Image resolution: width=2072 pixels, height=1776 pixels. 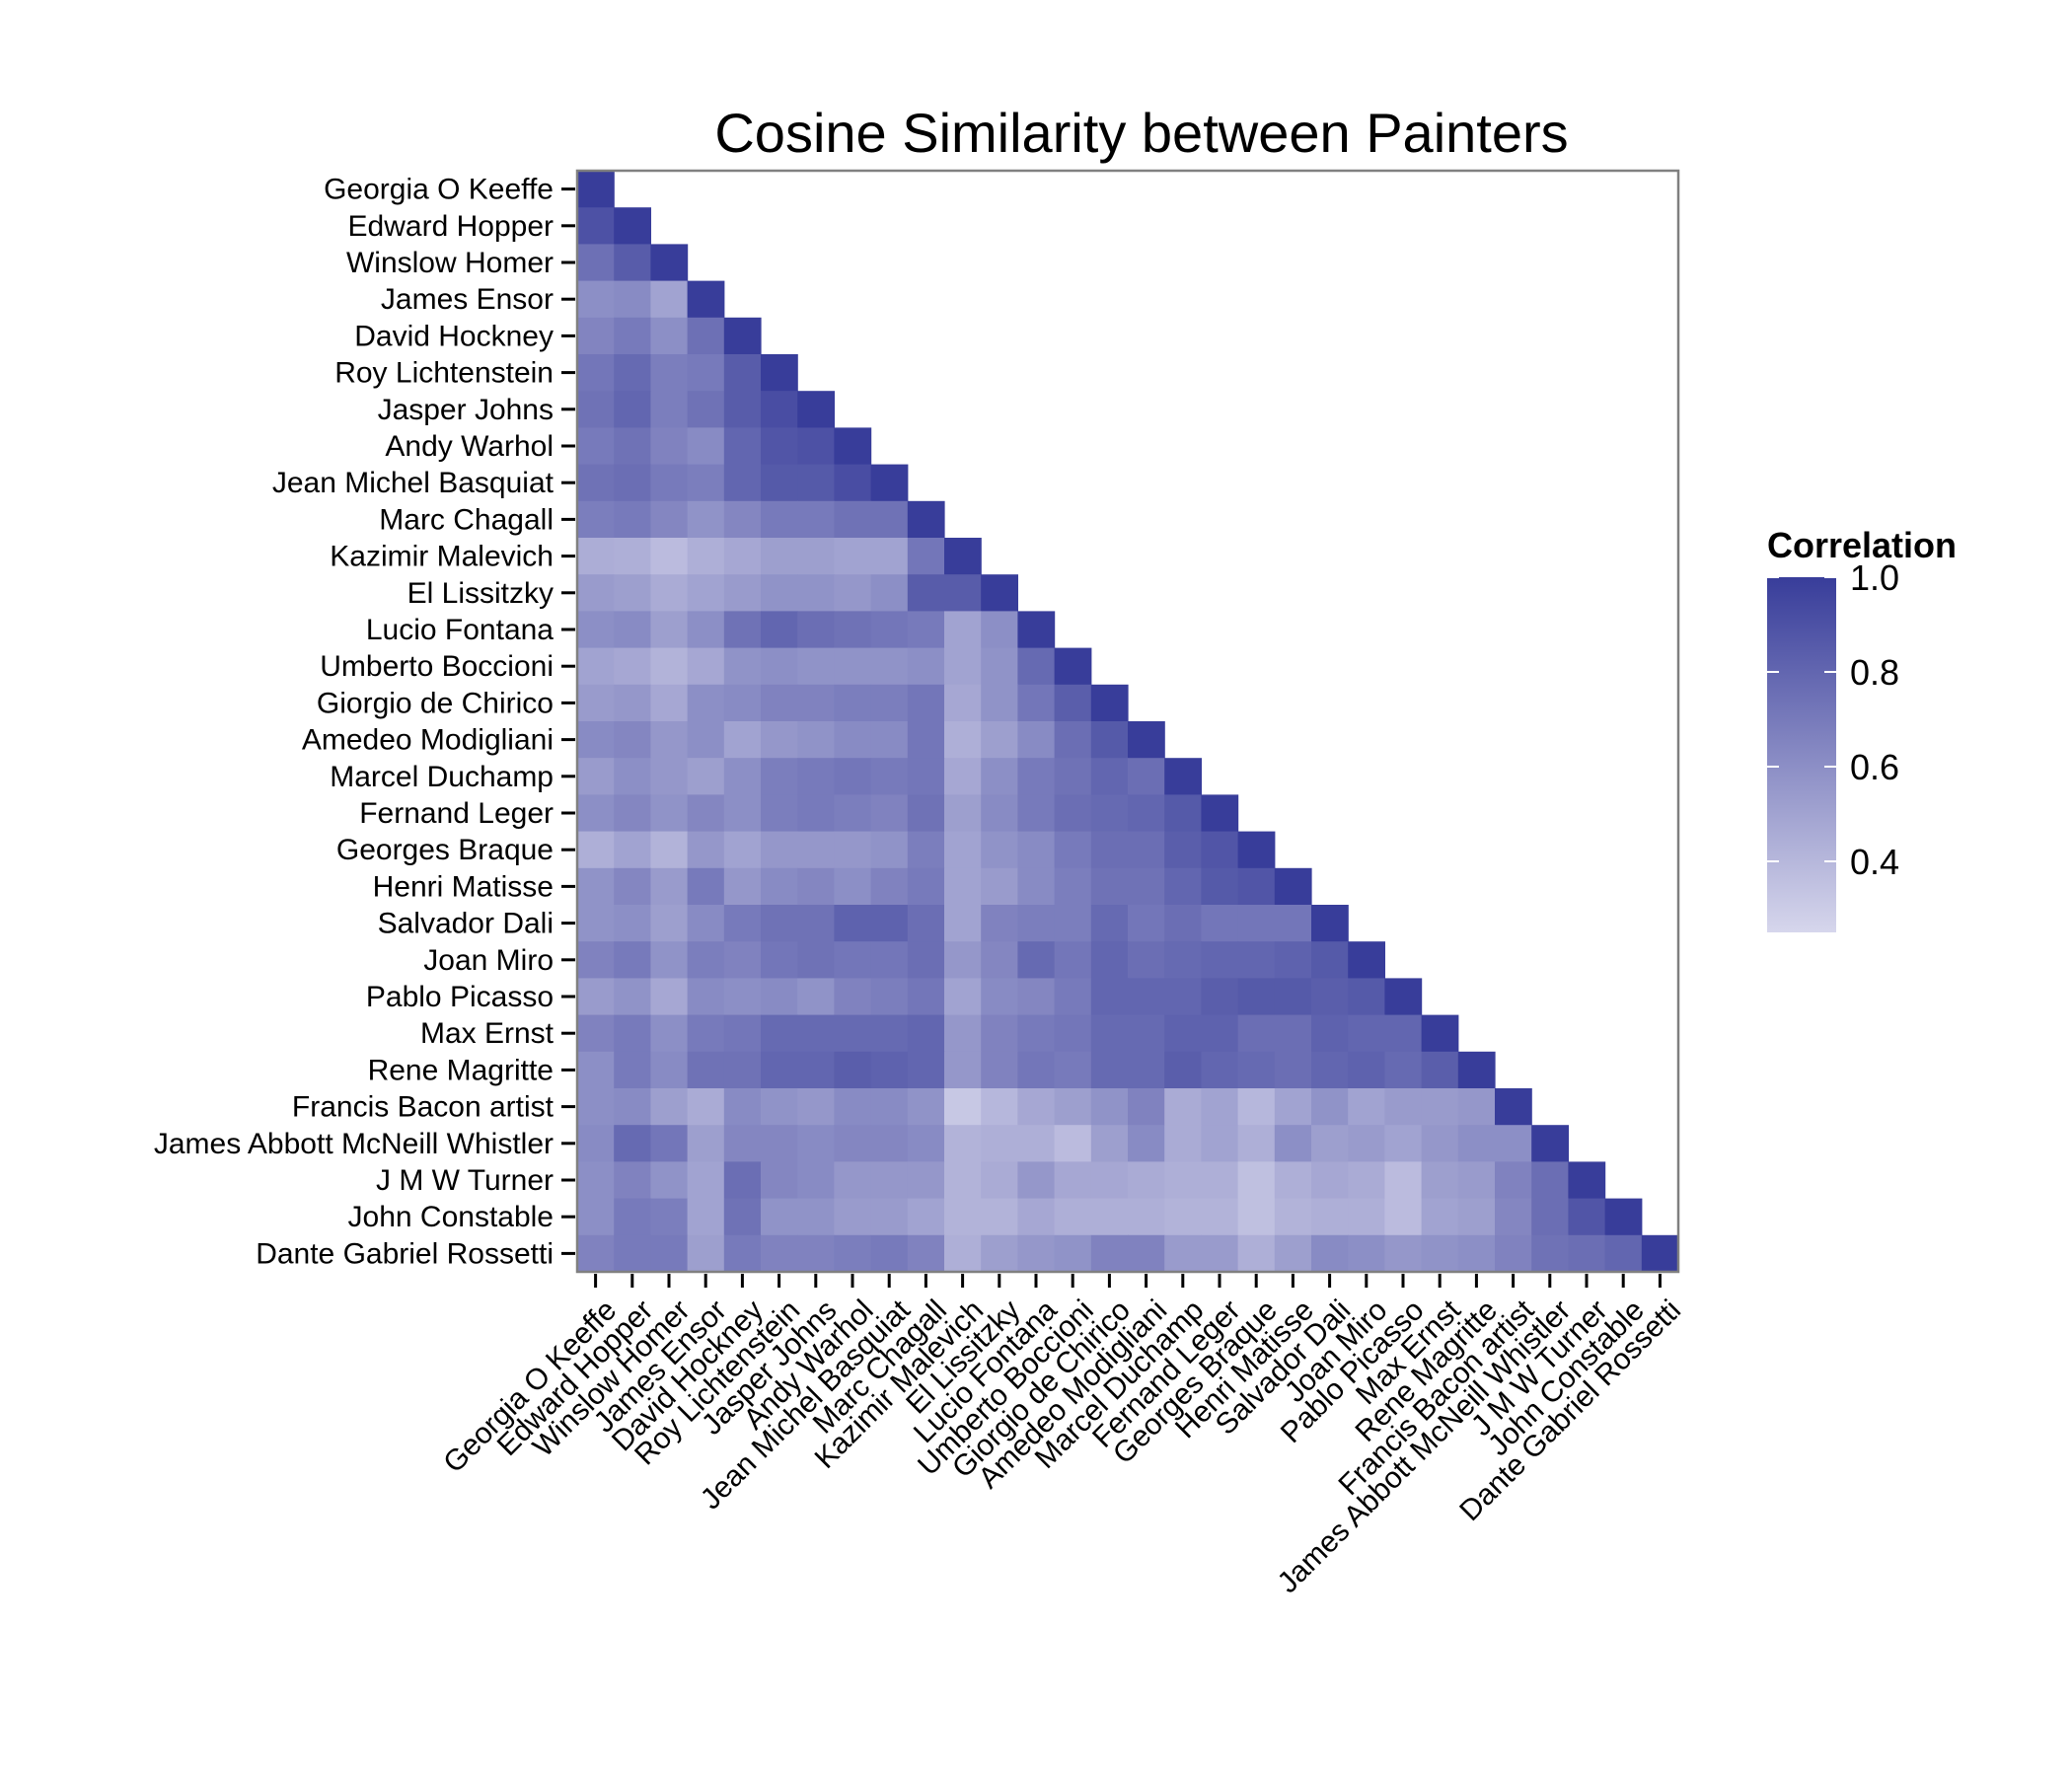 What do you see at coordinates (405, 1254) in the screenshot?
I see `y-tick-label: Dante Gabriel Rossetti` at bounding box center [405, 1254].